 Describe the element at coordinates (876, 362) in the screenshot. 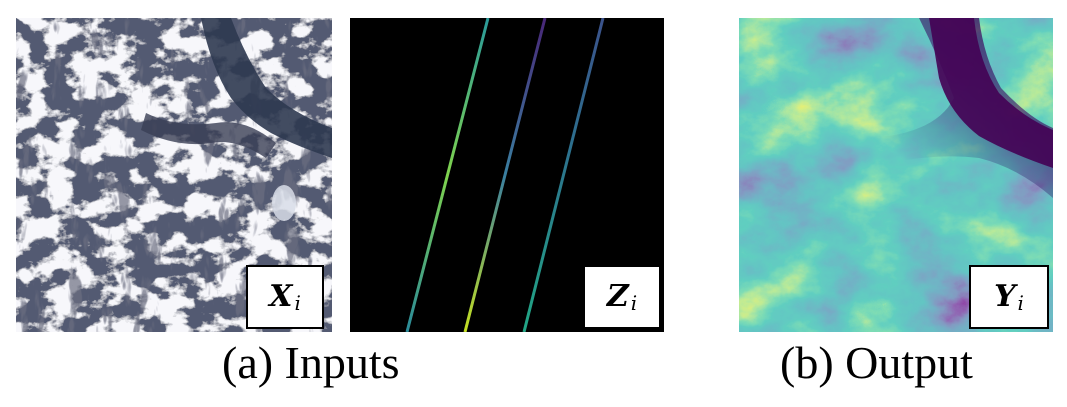

I see `caption-output: (b) Output` at that location.